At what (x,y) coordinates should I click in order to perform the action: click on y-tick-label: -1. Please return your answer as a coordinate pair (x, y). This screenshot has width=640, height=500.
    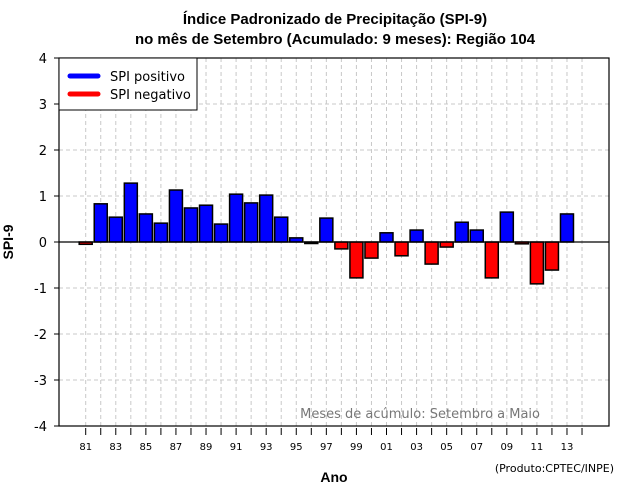
    Looking at the image, I should click on (40, 289).